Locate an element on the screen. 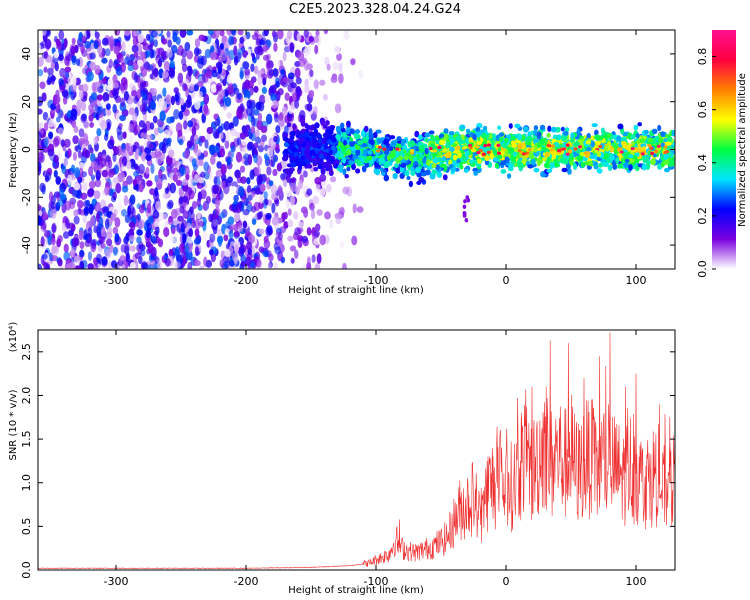 This screenshot has width=750, height=600. y-tick-label: 2.0 is located at coordinates (26, 396).